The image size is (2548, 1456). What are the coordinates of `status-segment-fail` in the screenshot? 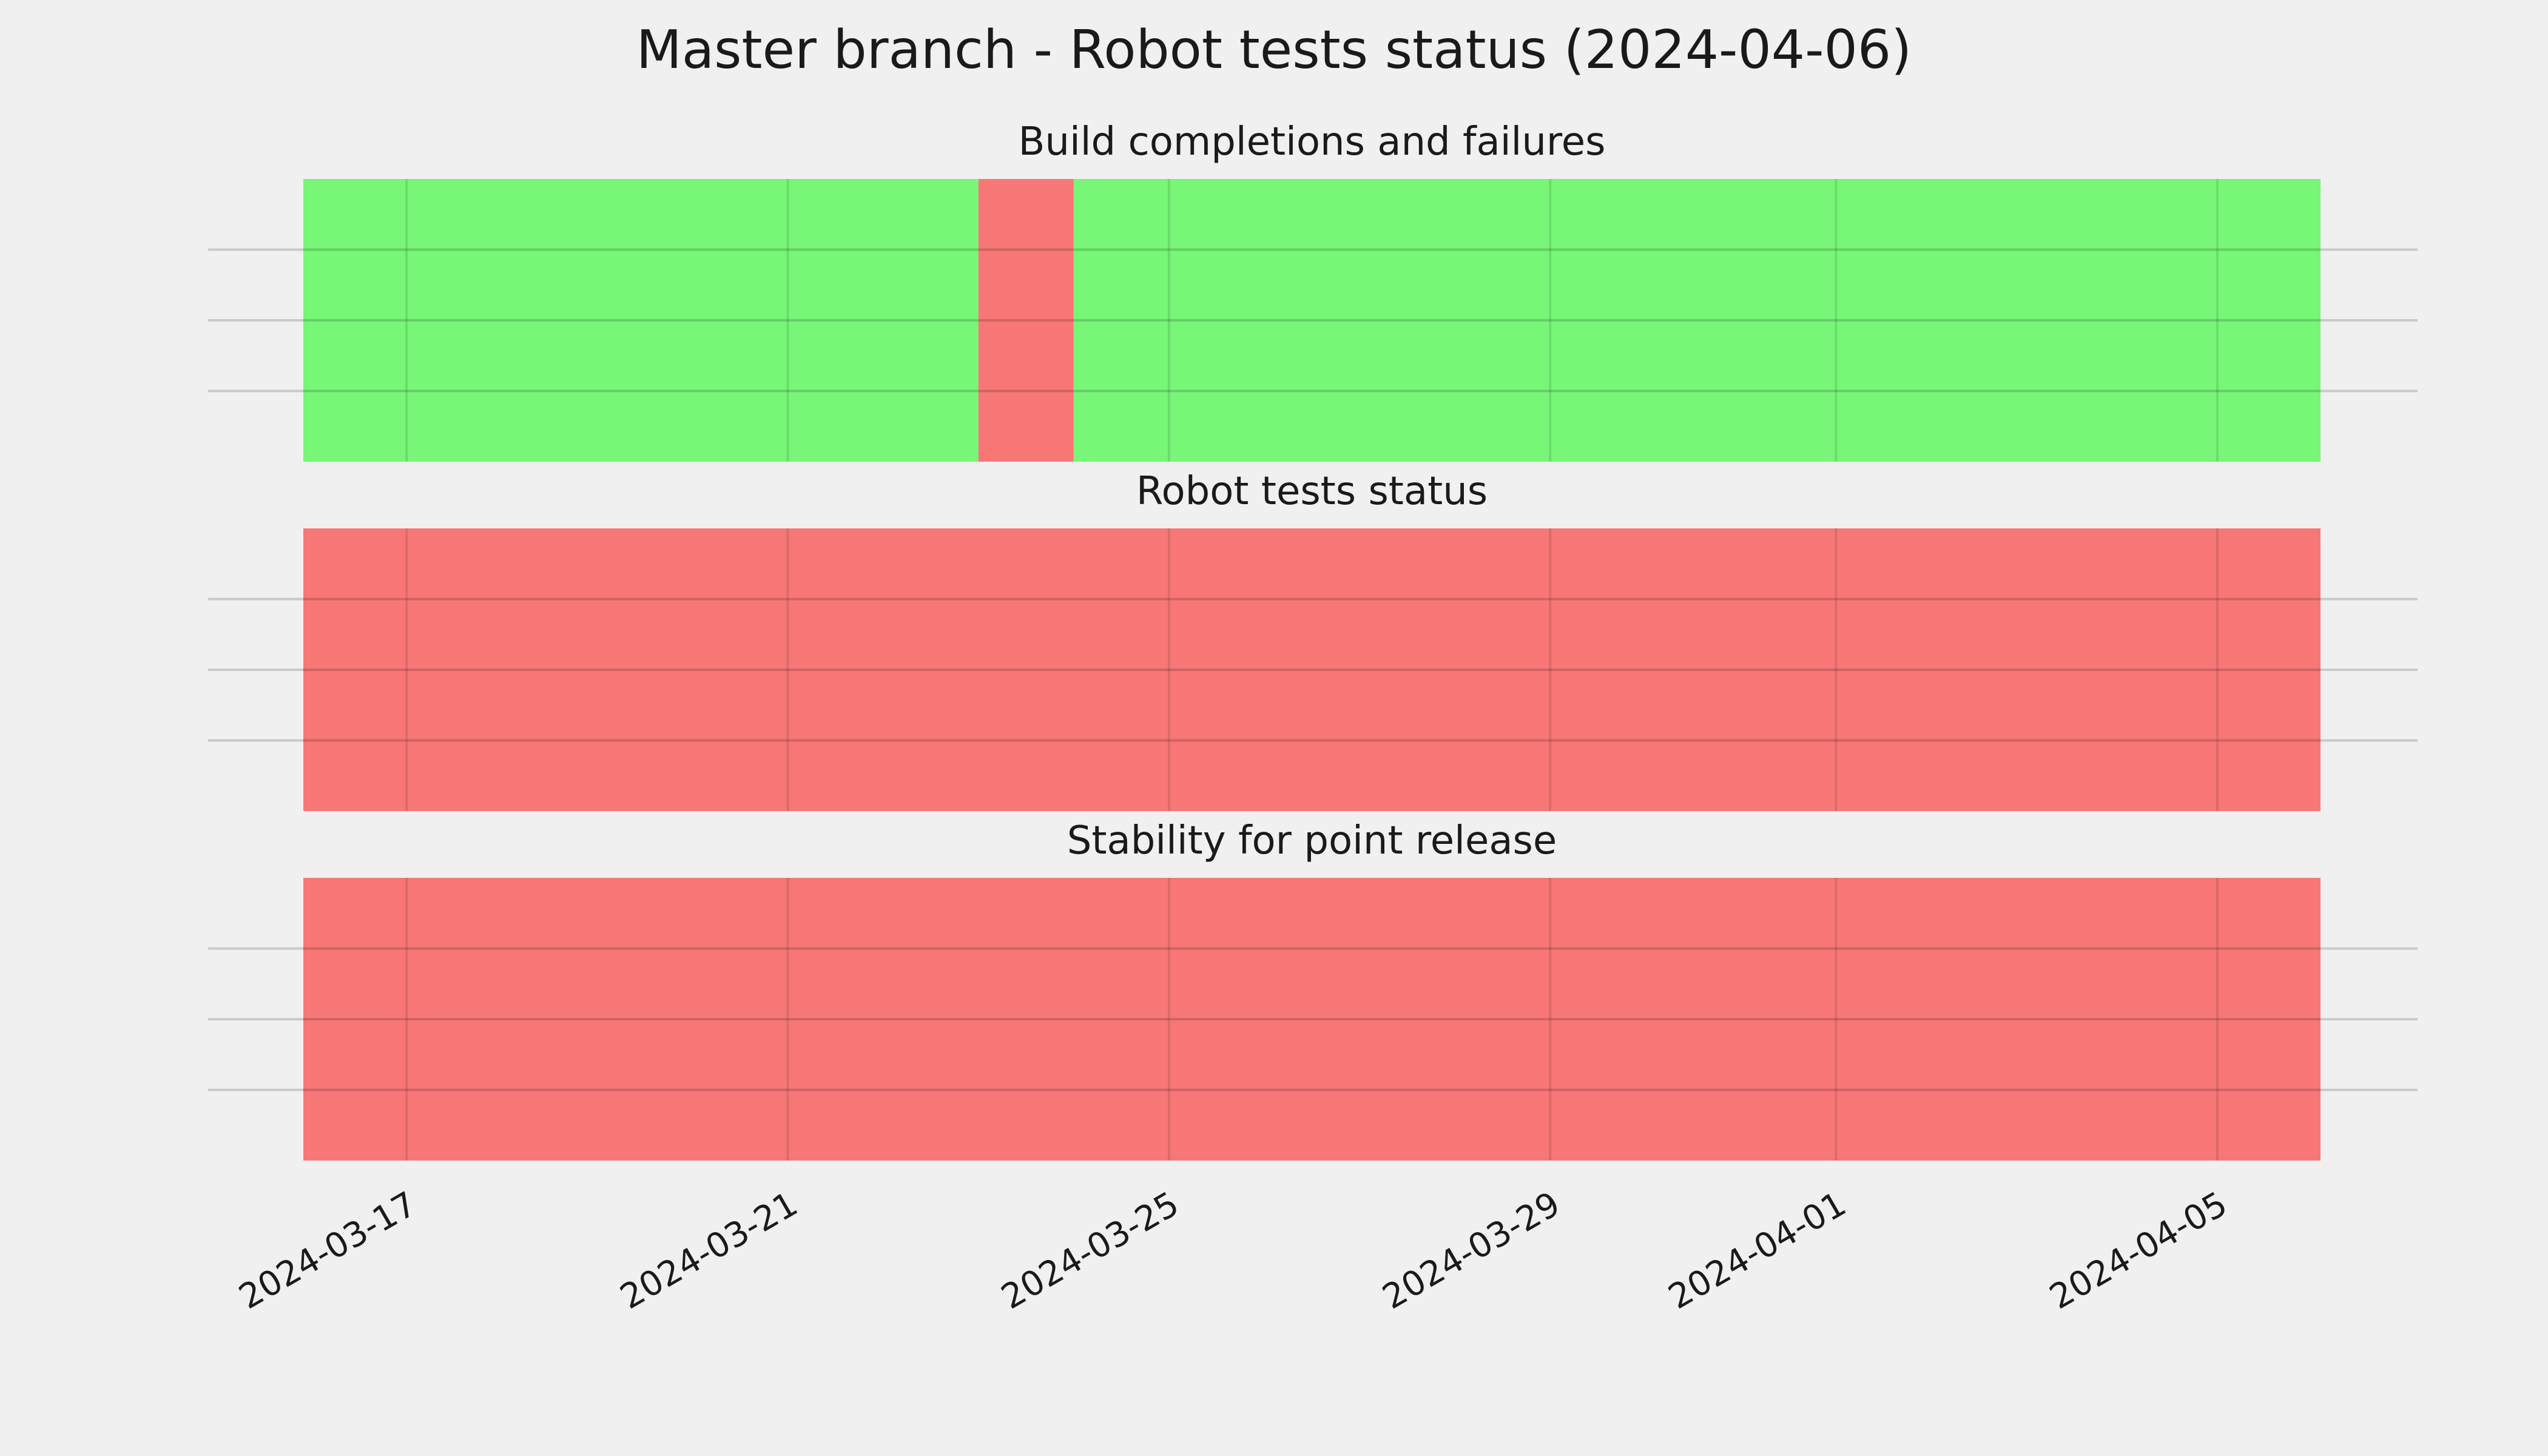 It's located at (1026, 320).